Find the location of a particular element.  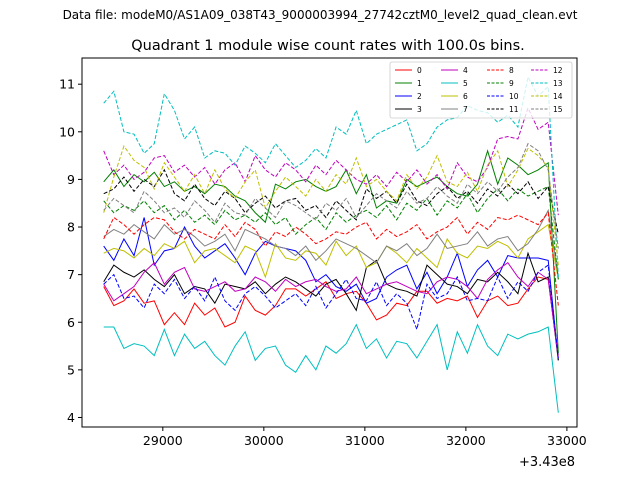

x-tick-label: 30000 is located at coordinates (264, 440).